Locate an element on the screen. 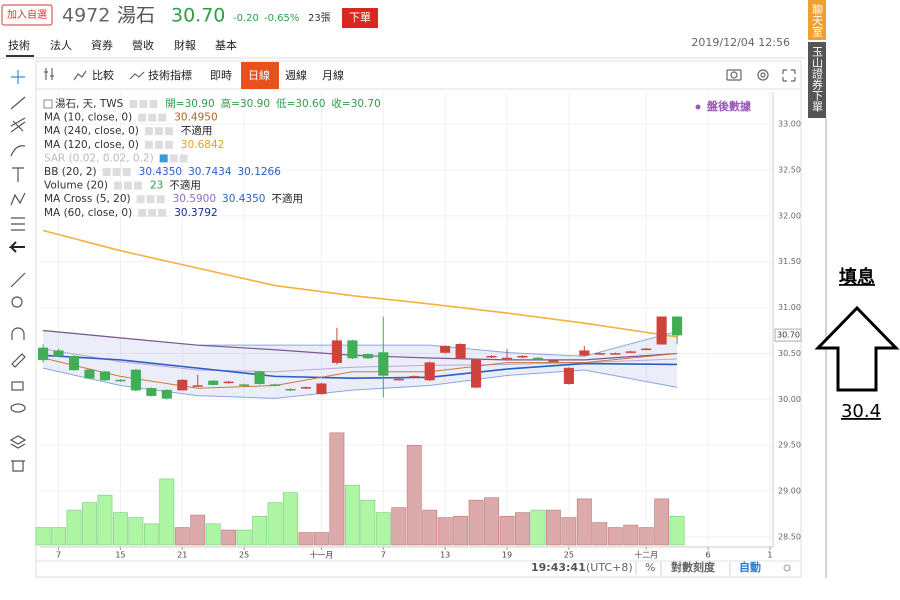 Image resolution: width=900 pixels, height=600 pixels. indicator-icon is located at coordinates (137, 75).